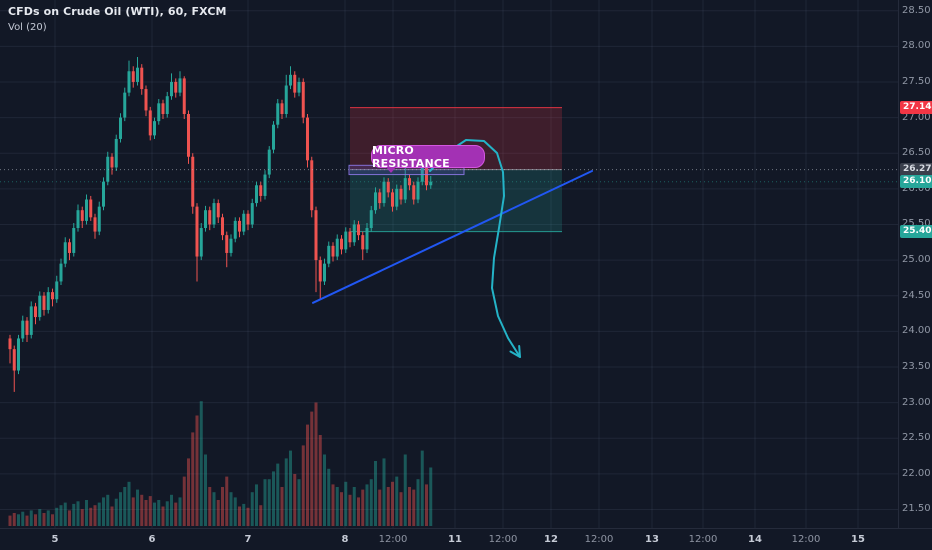  I want to click on price-badge: 25.40, so click(916, 231).